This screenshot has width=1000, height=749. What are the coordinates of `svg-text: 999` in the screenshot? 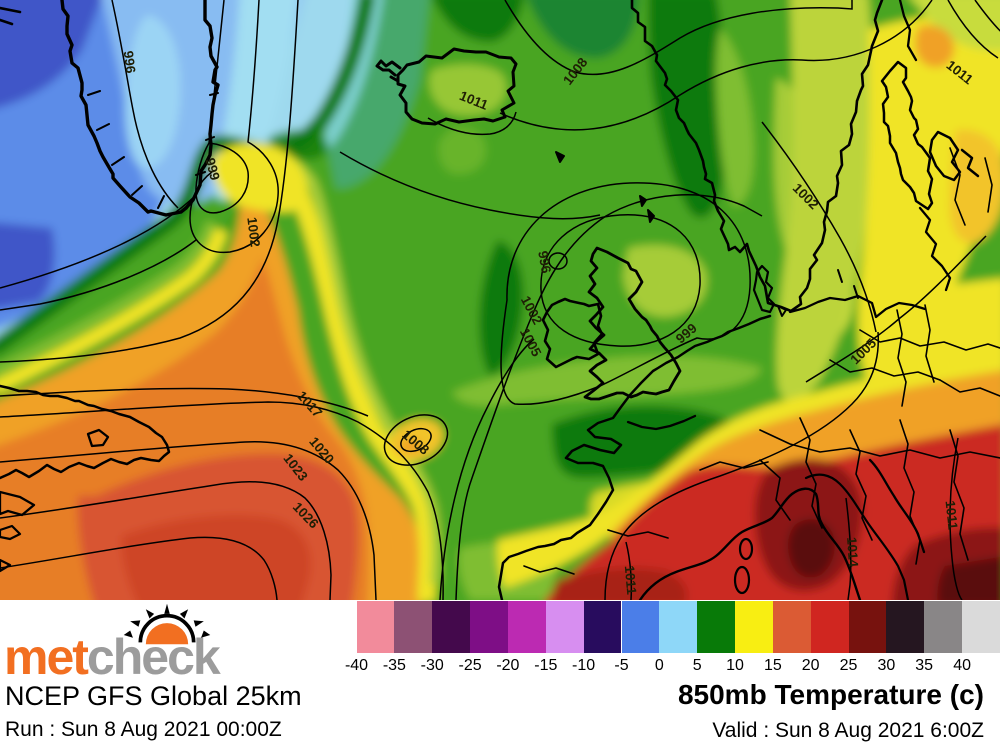 It's located at (212, 169).